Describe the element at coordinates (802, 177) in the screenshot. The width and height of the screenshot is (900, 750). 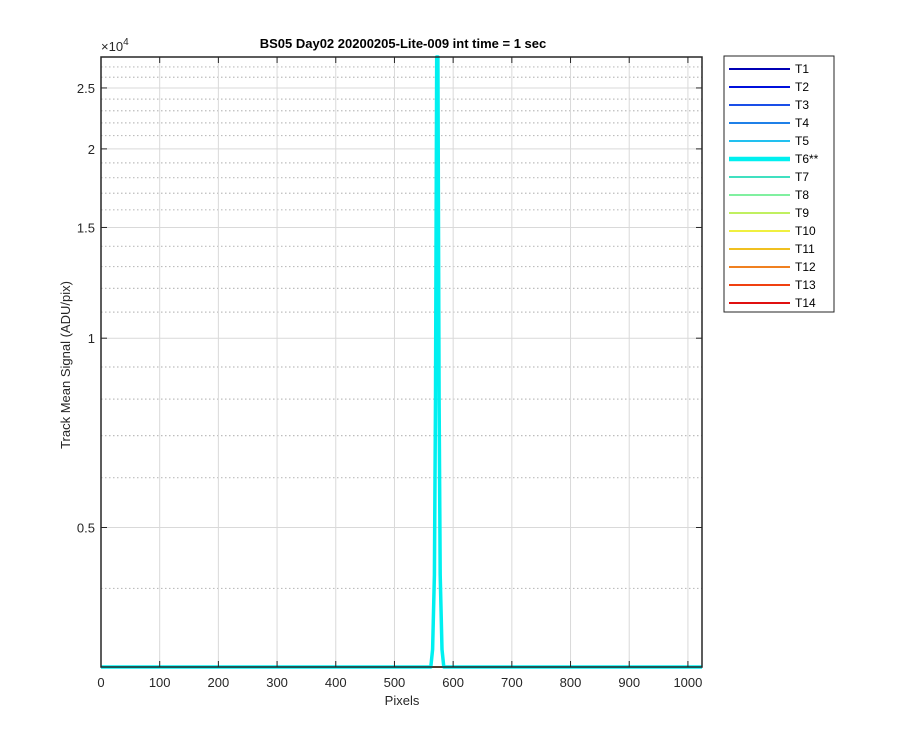
I see `legend-label: T7` at that location.